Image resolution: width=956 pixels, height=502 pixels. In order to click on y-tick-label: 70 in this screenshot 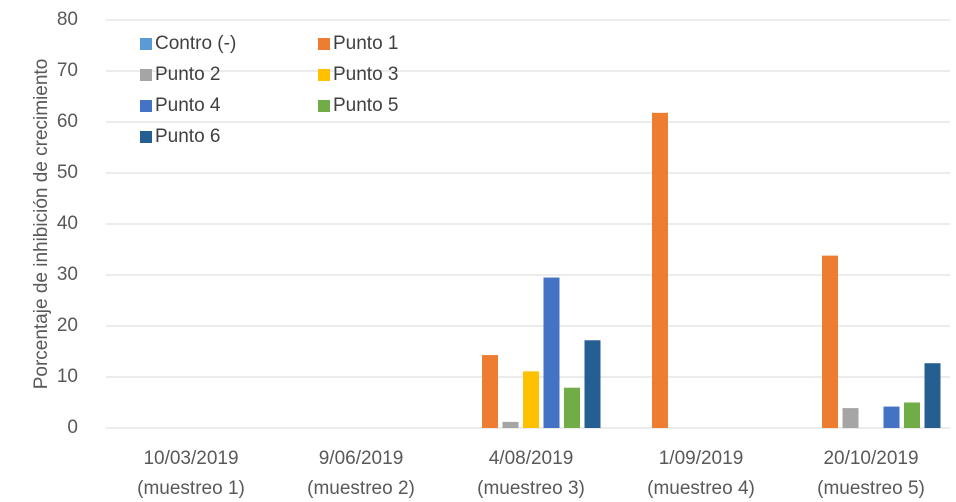, I will do `click(67, 70)`.